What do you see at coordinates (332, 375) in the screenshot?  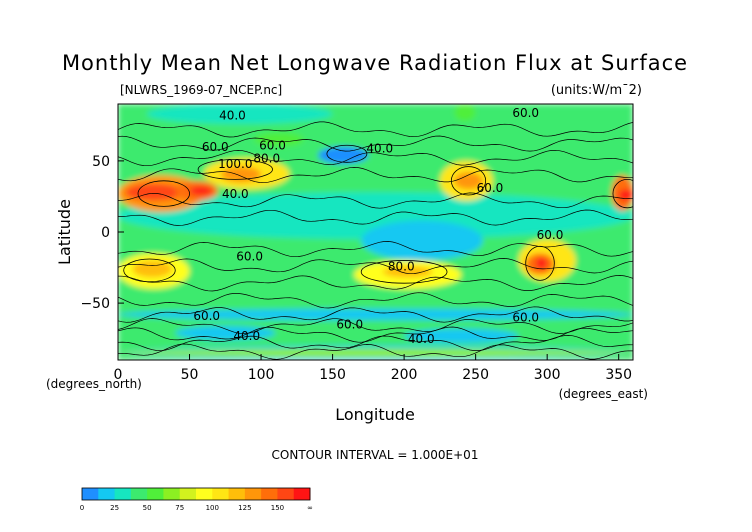 I see `x-tick-label: 150` at bounding box center [332, 375].